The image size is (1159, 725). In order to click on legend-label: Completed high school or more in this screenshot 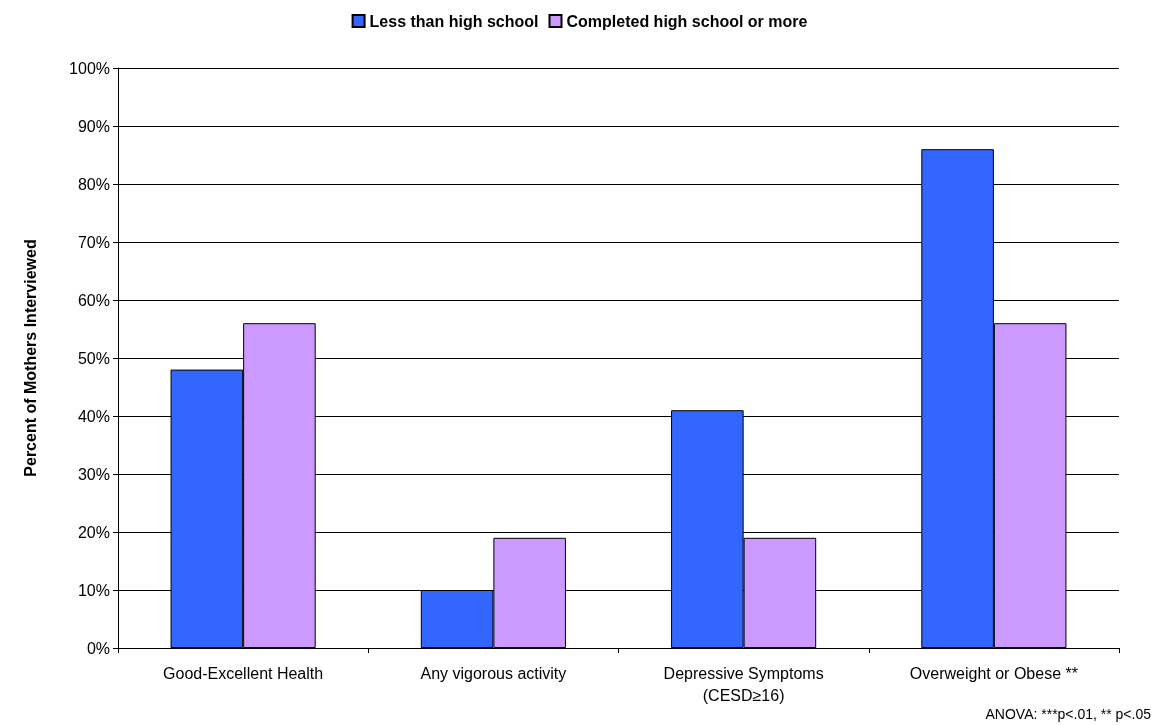, I will do `click(687, 21)`.